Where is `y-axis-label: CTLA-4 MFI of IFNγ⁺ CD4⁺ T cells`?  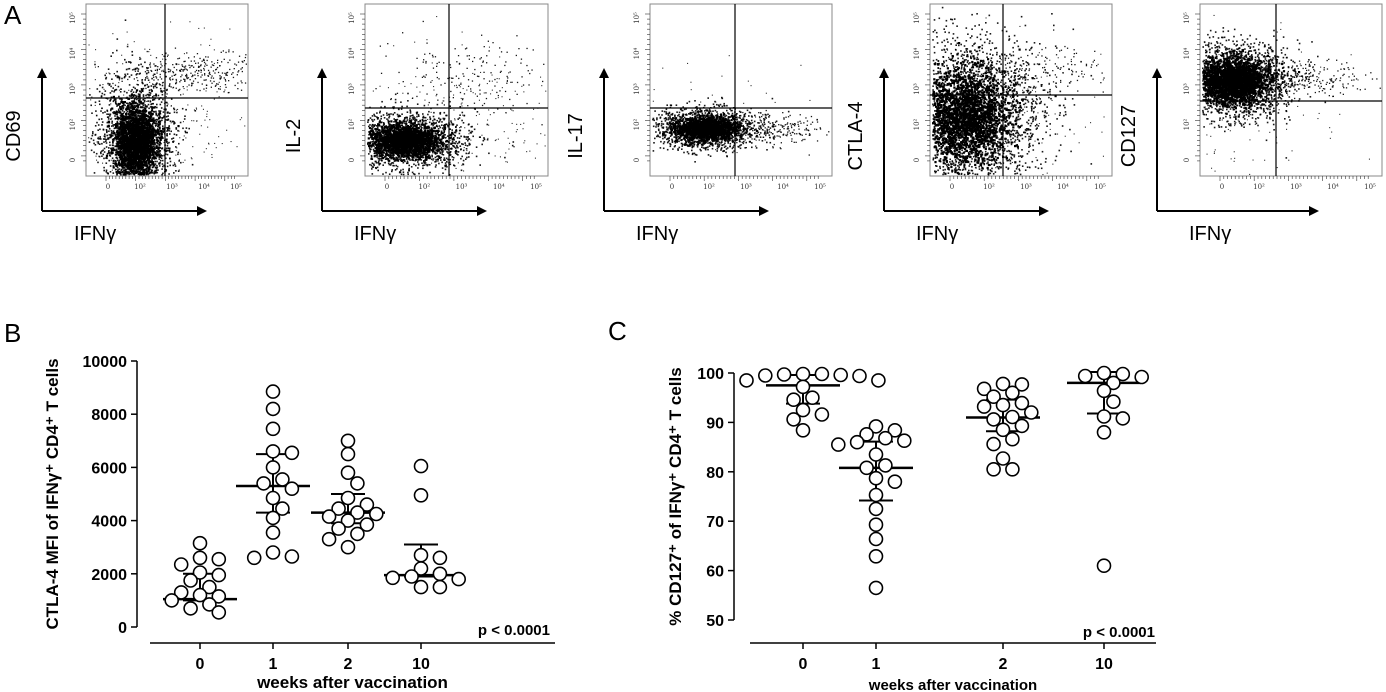 y-axis-label: CTLA-4 MFI of IFNγ⁺ CD4⁺ T cells is located at coordinates (52, 493).